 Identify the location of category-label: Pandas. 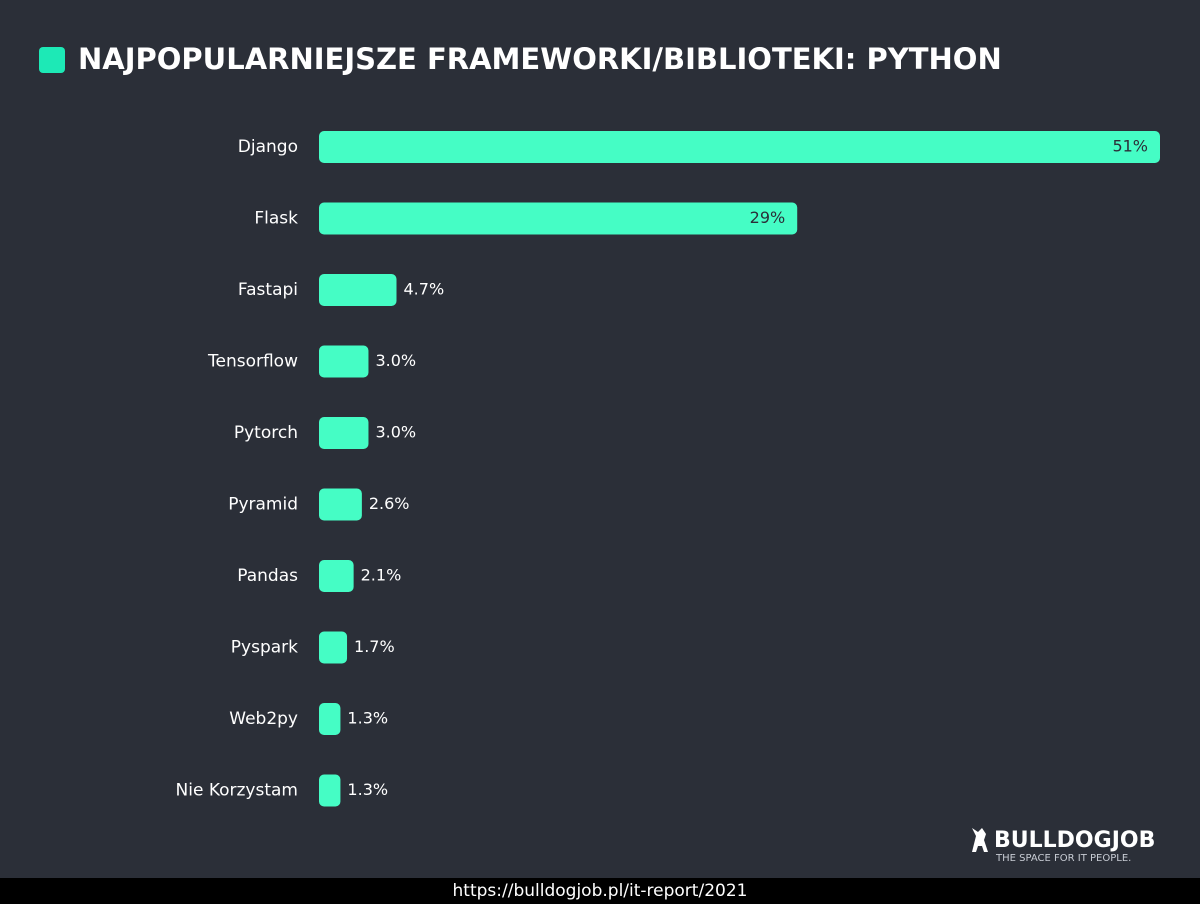
(267, 576).